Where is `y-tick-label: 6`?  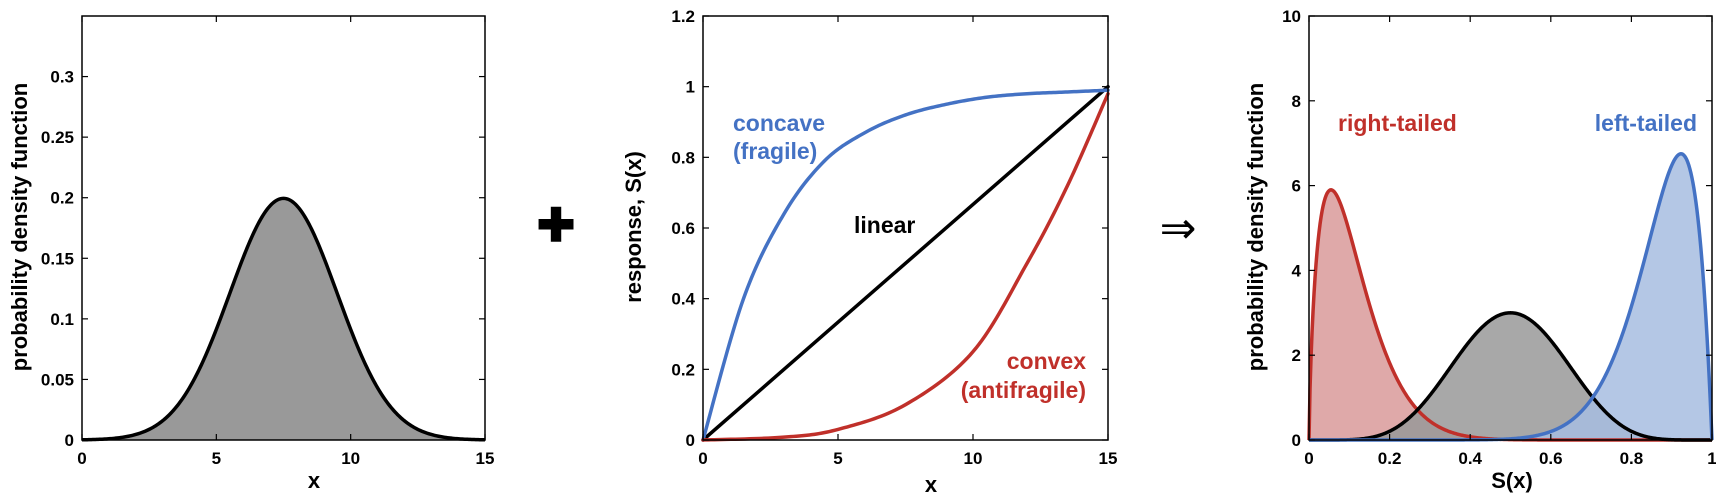 y-tick-label: 6 is located at coordinates (1296, 186).